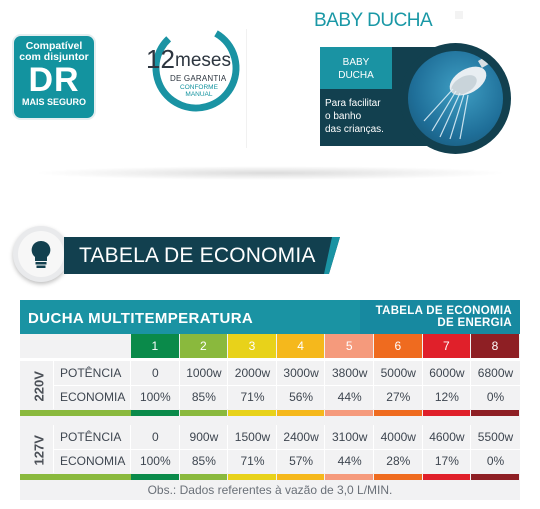 Image resolution: width=540 pixels, height=509 pixels. I want to click on product-tab-line2: DUCHA, so click(356, 75).